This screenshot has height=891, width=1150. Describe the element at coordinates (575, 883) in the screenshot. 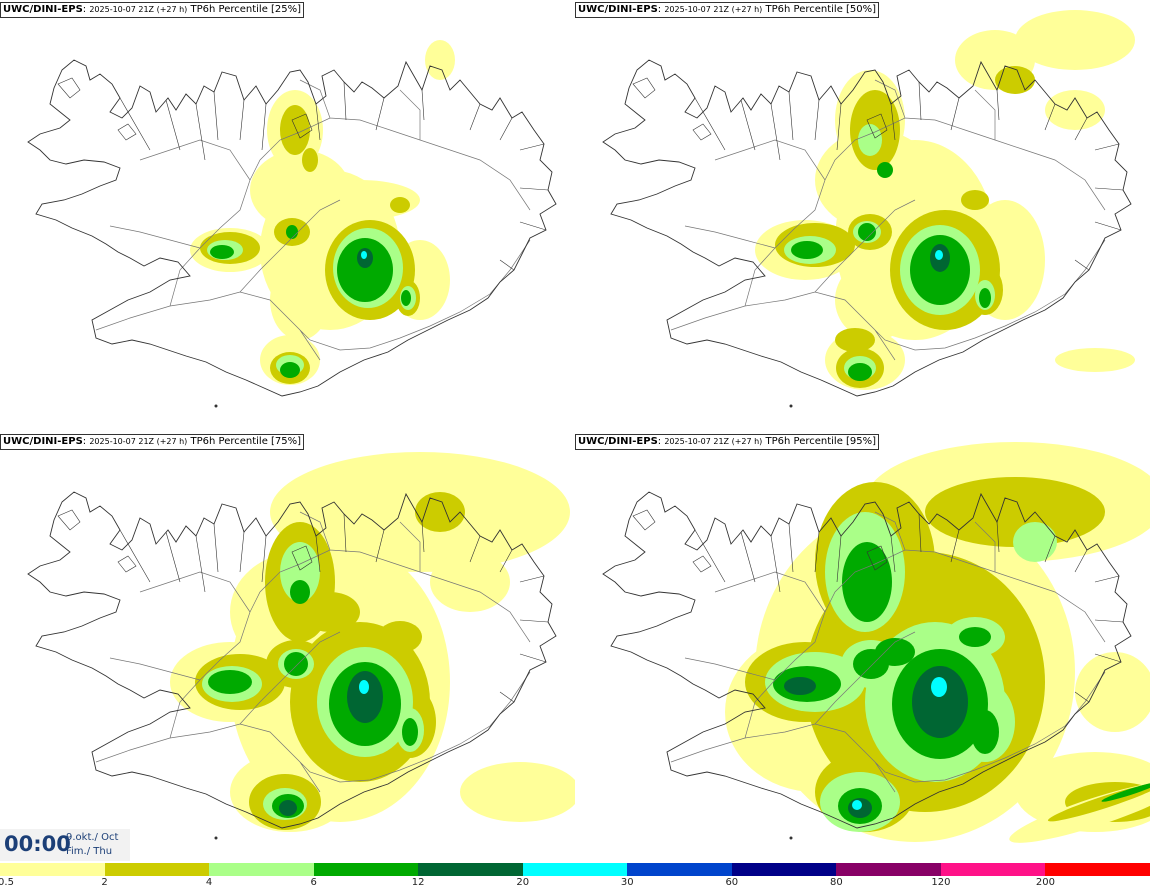

I see `colorbar-labels: 0.5 2 4 6 12 20 30 60 80 120 200` at that location.